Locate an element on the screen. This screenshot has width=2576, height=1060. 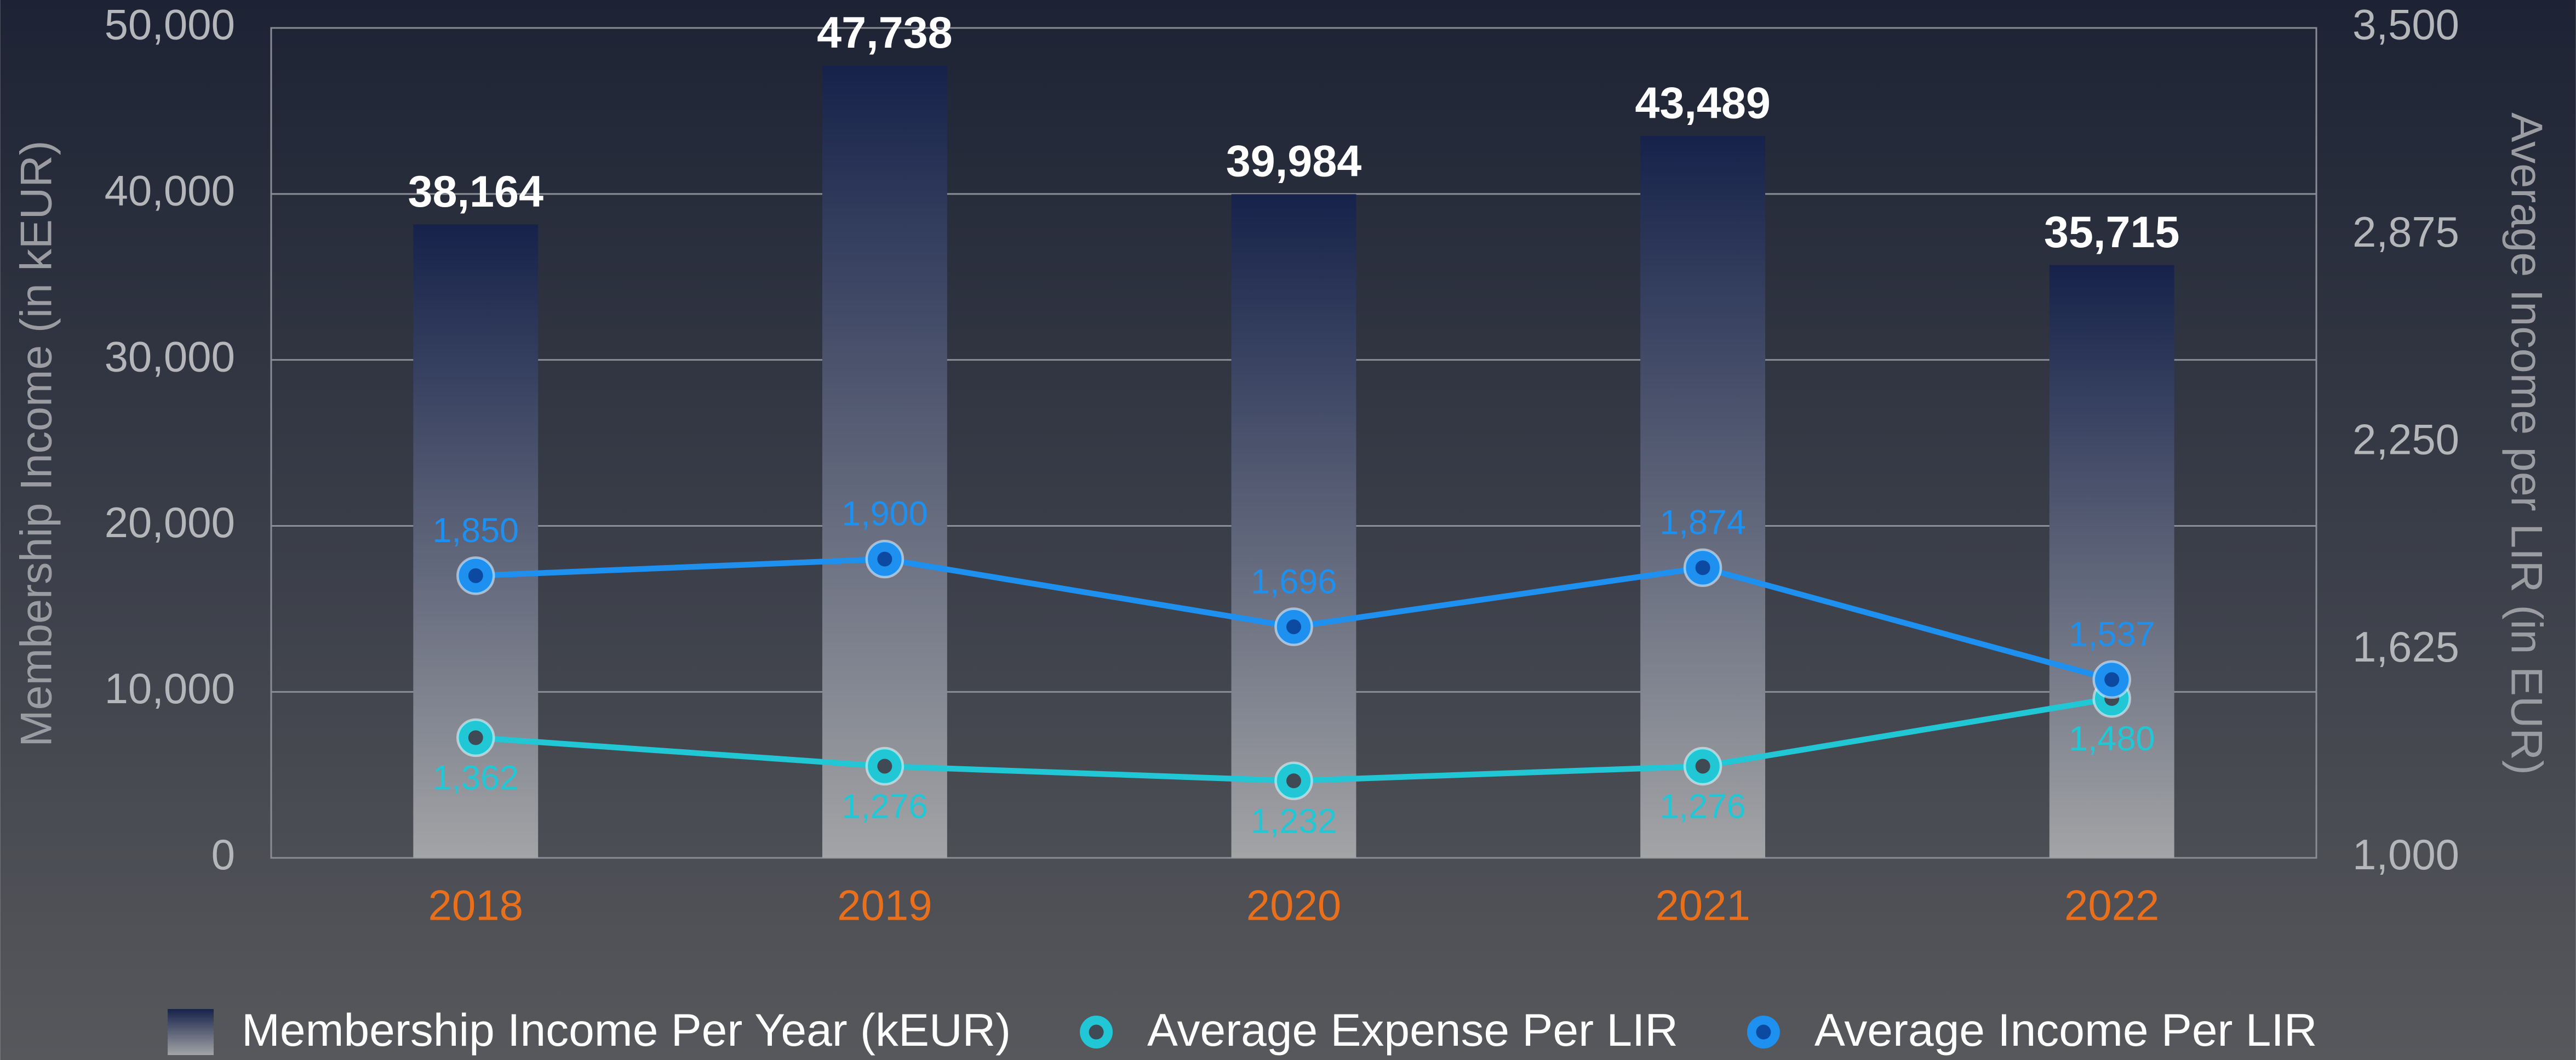
line-value-label: 1,480 is located at coordinates (2112, 739).